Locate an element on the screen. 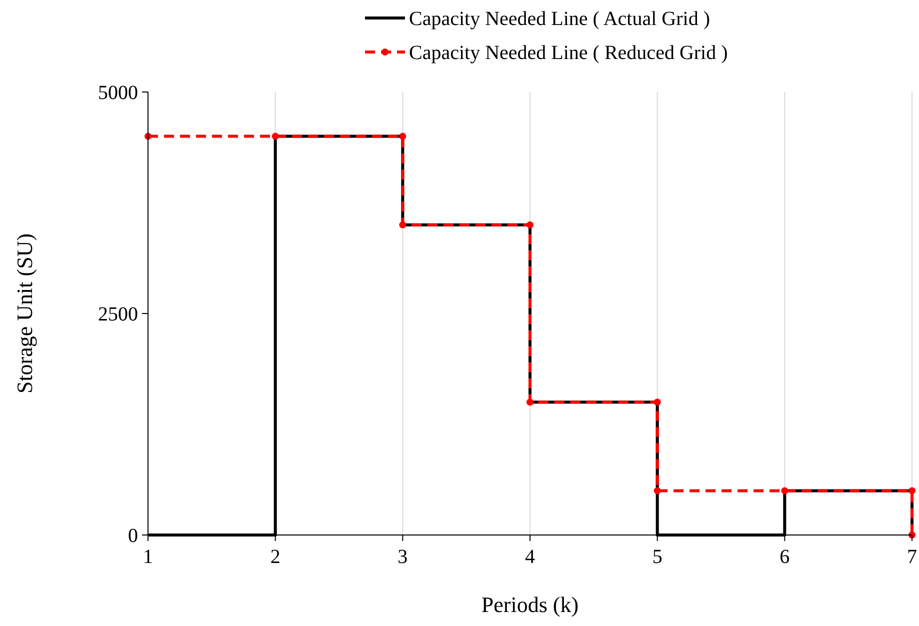 Image resolution: width=919 pixels, height=626 pixels. x-axis-title: Periods (k) is located at coordinates (530, 604).